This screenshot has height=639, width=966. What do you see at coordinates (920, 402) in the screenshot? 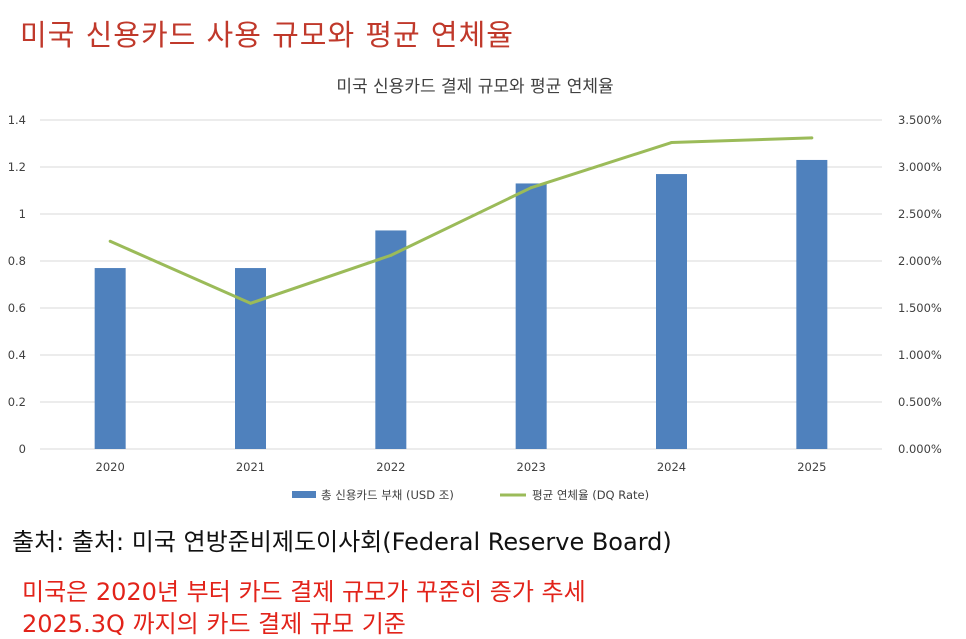
I see `right-tick-label: 0.500%` at bounding box center [920, 402].